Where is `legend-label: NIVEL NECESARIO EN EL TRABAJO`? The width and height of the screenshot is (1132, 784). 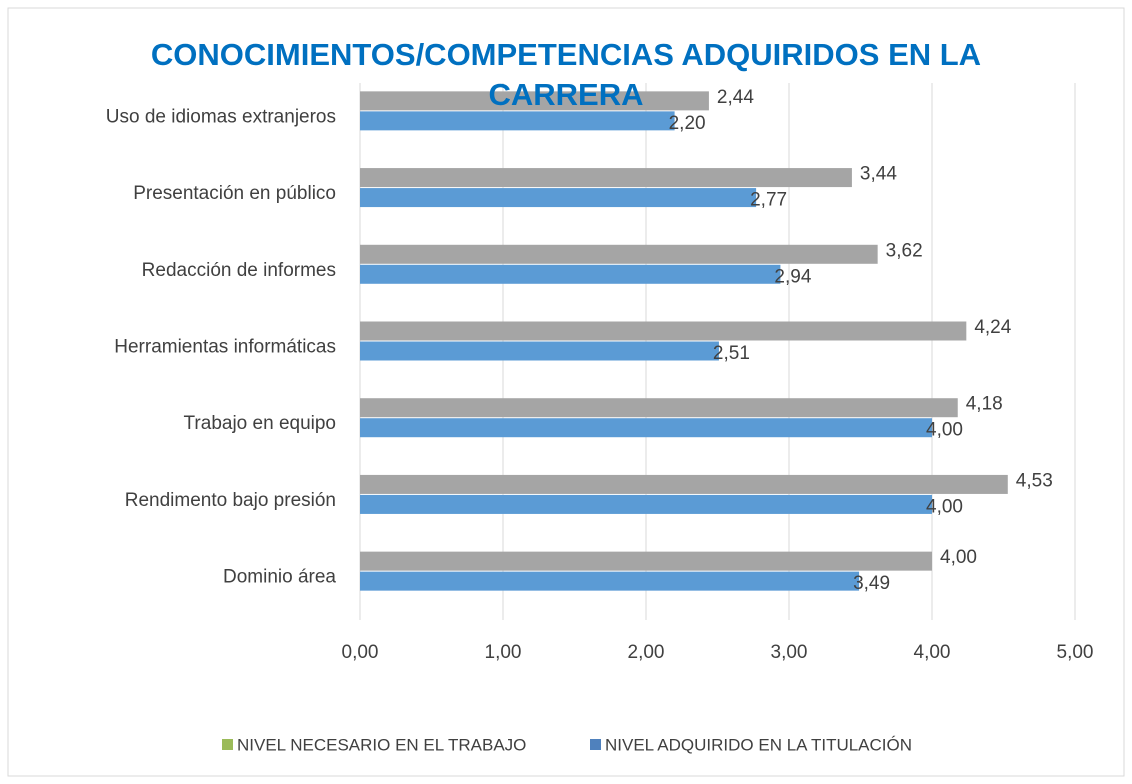
legend-label: NIVEL NECESARIO EN EL TRABAJO is located at coordinates (381, 744).